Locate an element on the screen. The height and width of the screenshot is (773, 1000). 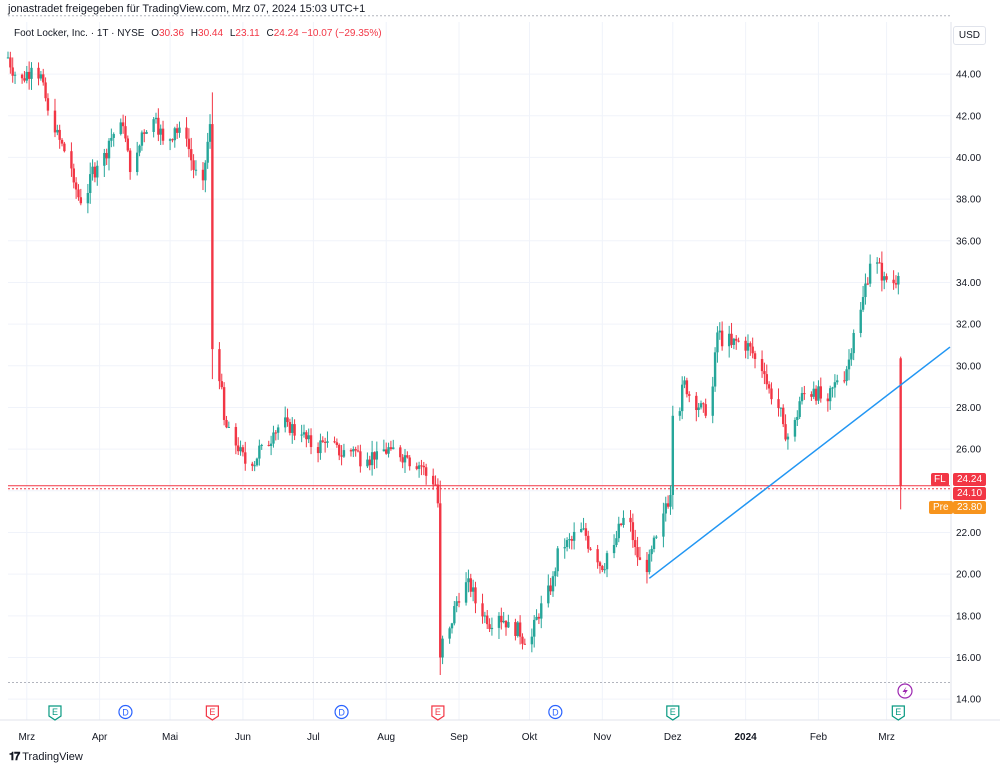
lightning-icon is located at coordinates (905, 691).